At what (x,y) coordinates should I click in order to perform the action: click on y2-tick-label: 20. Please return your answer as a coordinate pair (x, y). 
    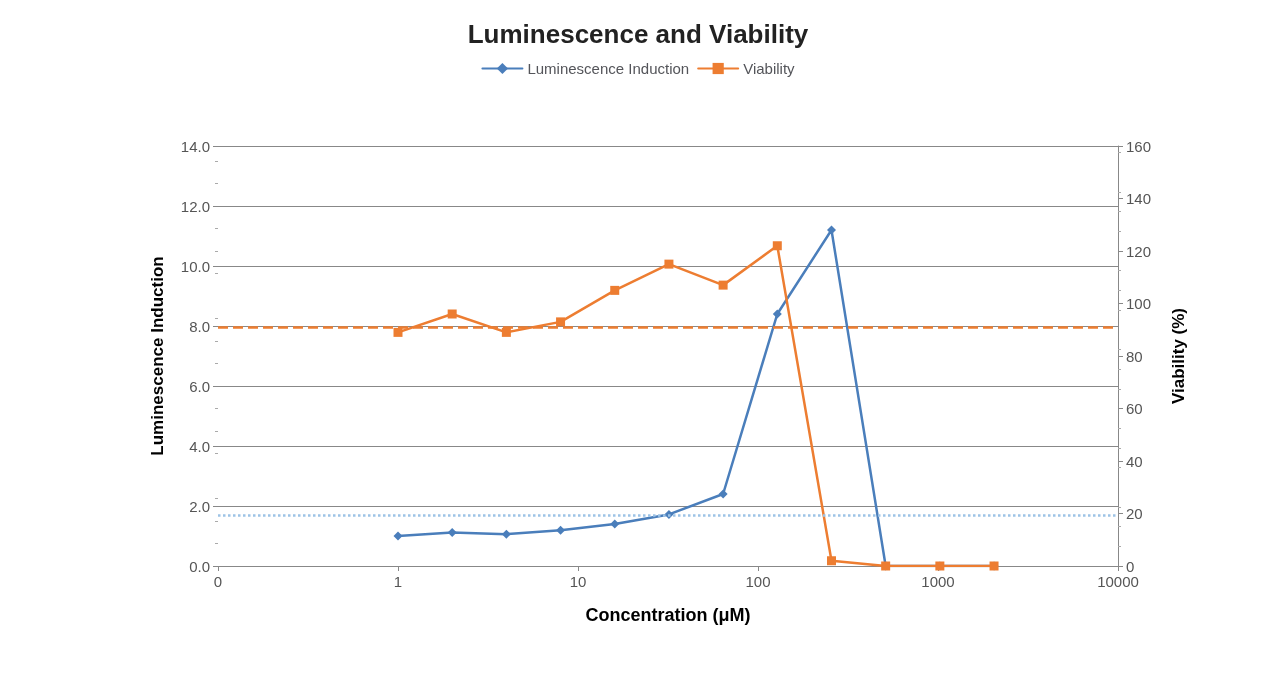
    Looking at the image, I should click on (1134, 513).